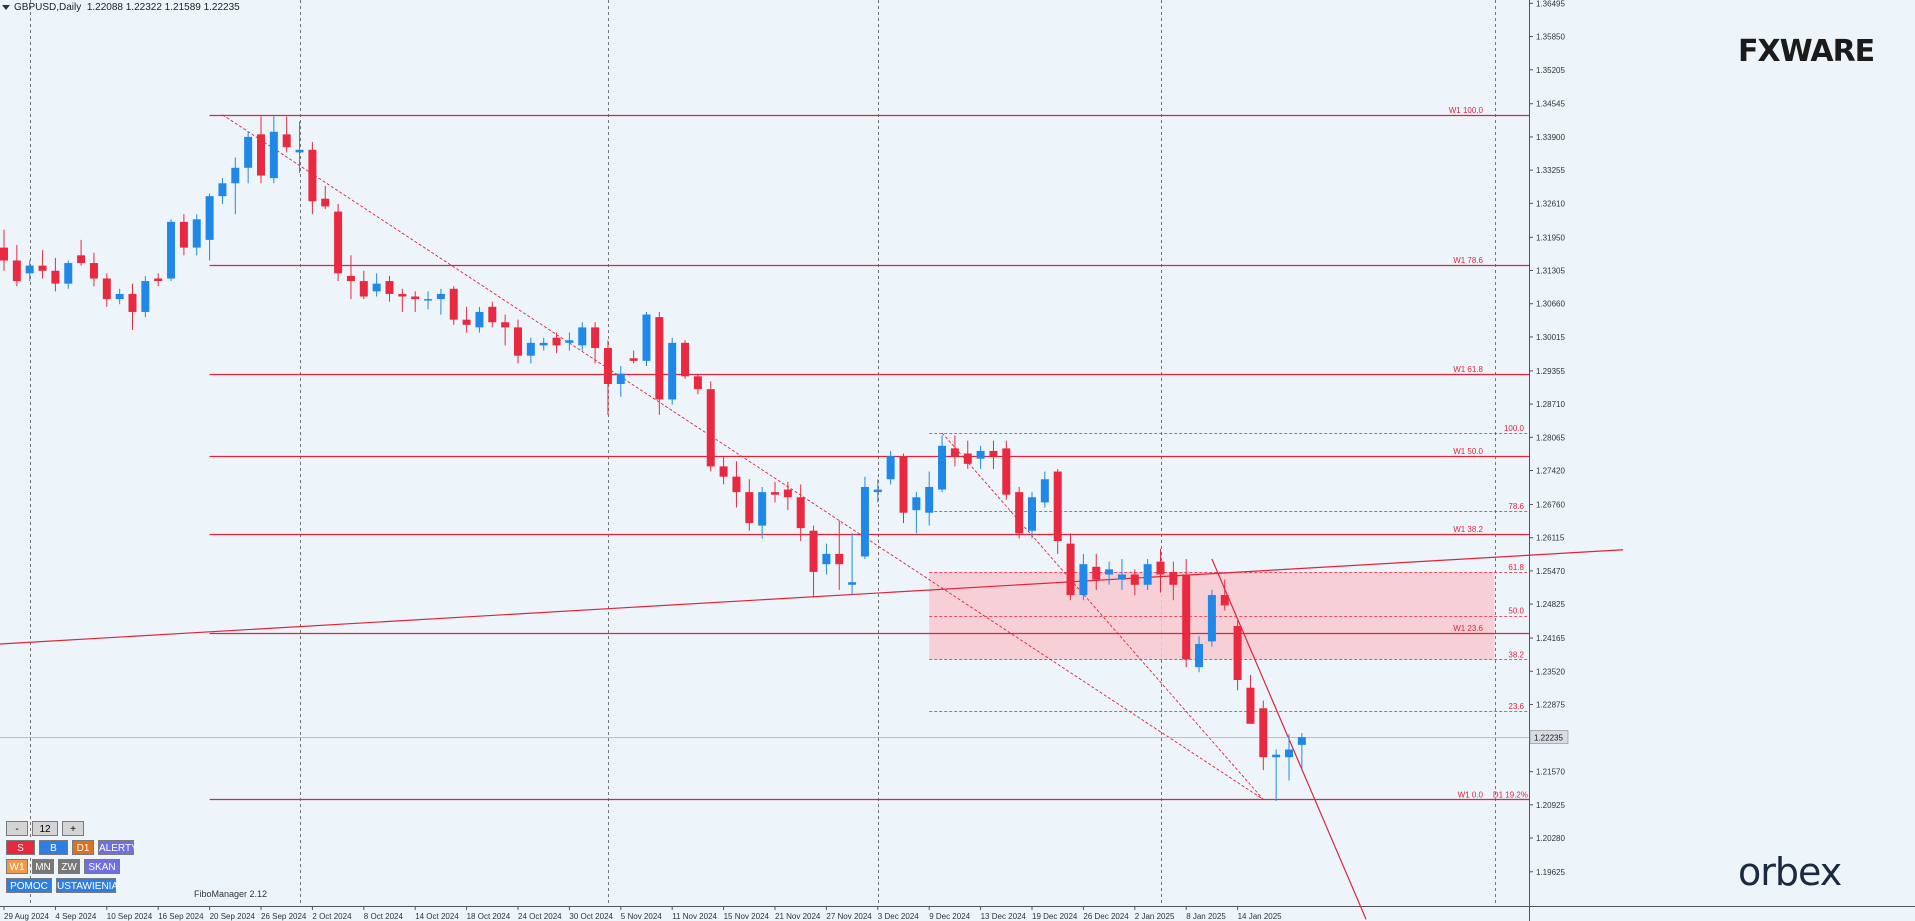 Image resolution: width=1915 pixels, height=921 pixels. What do you see at coordinates (1550, 504) in the screenshot?
I see `price-tick-label: 1.26760` at bounding box center [1550, 504].